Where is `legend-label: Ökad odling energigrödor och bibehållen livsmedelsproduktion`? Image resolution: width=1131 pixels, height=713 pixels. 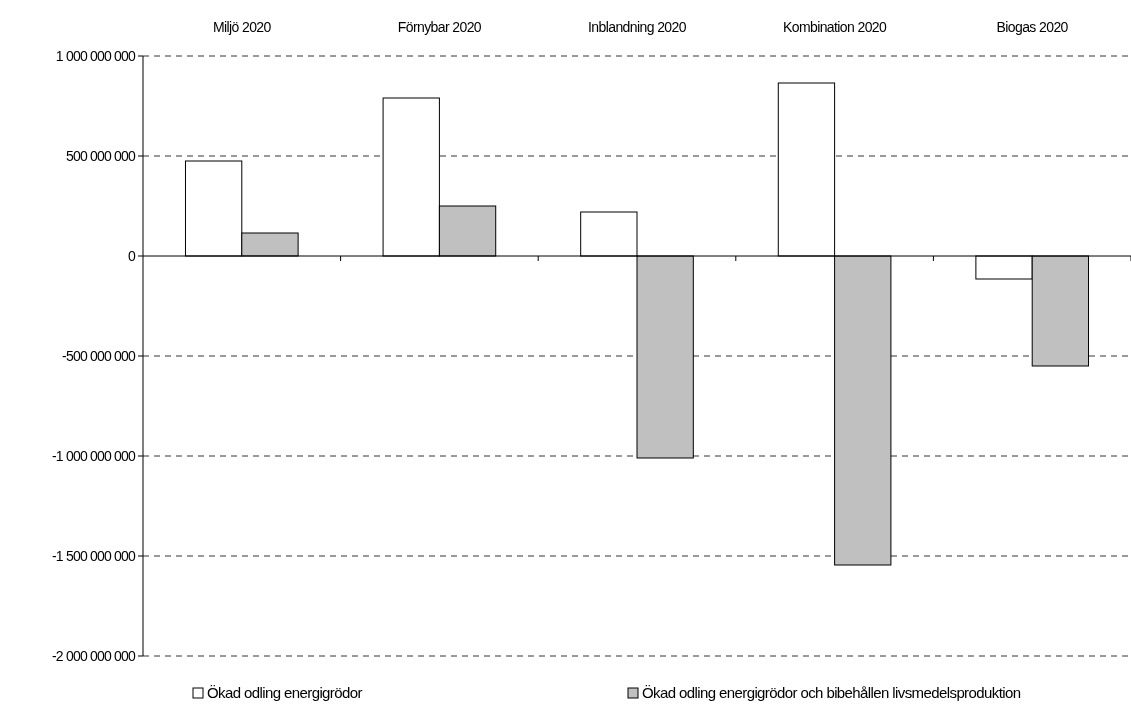 legend-label: Ökad odling energigrödor och bibehållen livsmedelsproduktion is located at coordinates (831, 692).